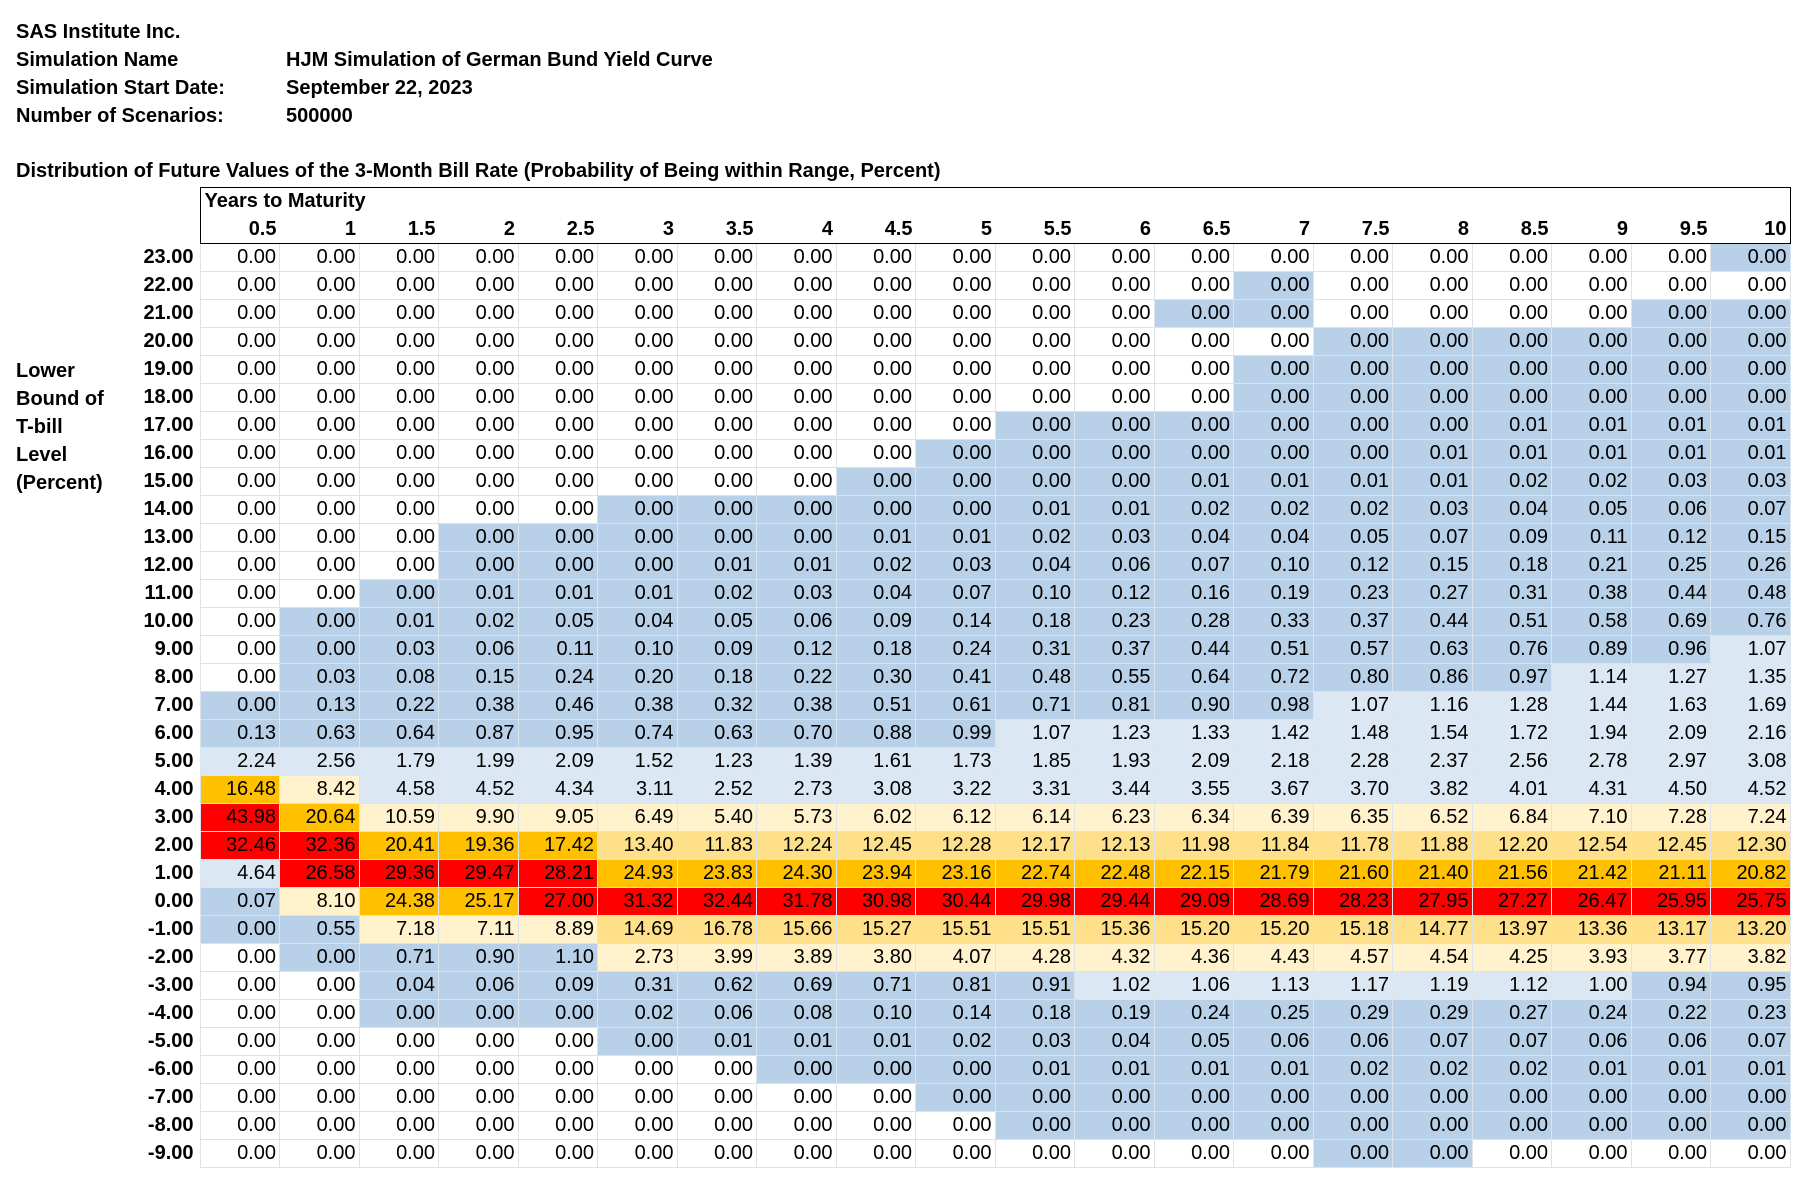  I want to click on table-cell: 15.66, so click(796, 929).